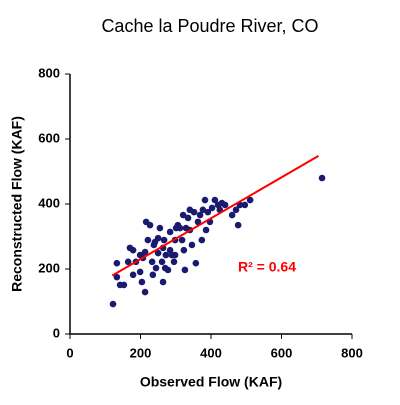  What do you see at coordinates (49, 137) in the screenshot?
I see `y-tick-label: 600` at bounding box center [49, 137].